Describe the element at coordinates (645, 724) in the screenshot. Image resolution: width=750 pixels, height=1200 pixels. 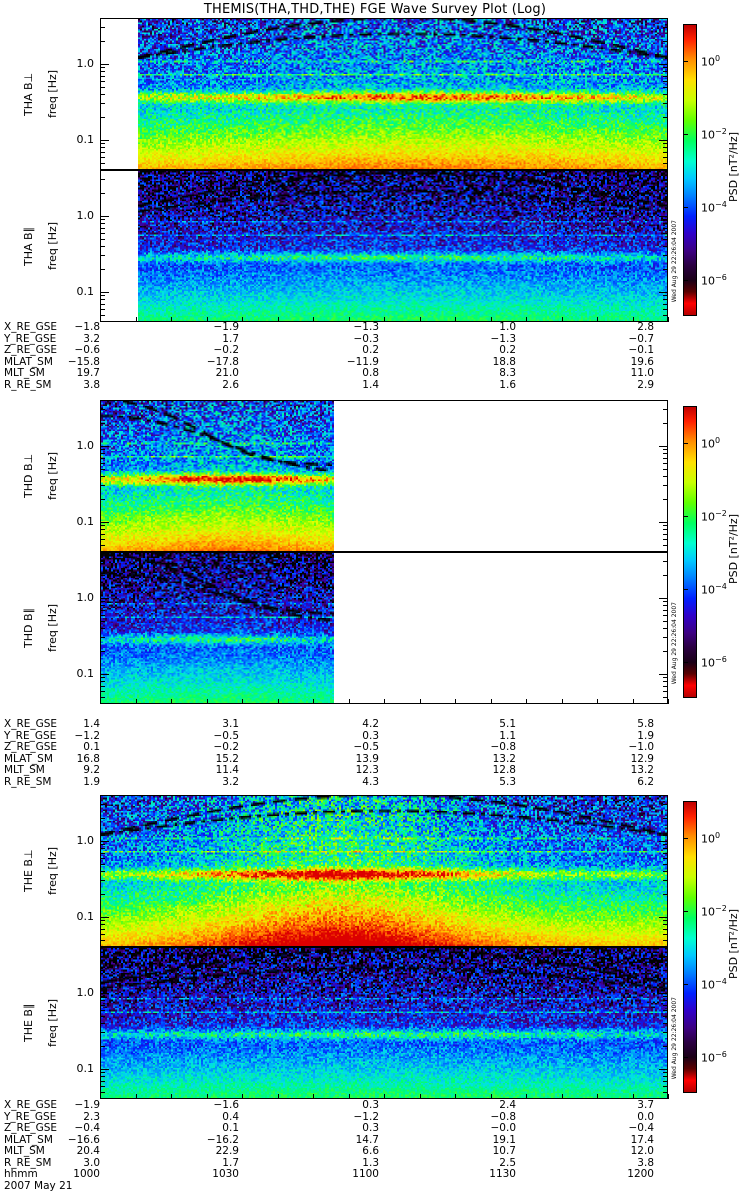
I see `ephemeris-value: 5.8` at that location.